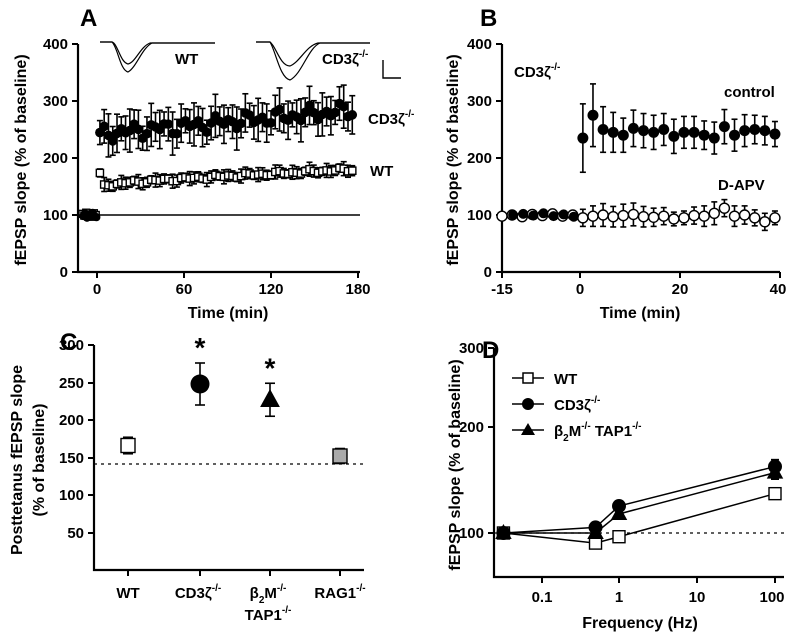 Image resolution: width=800 pixels, height=638 pixels. Describe the element at coordinates (778, 289) in the screenshot. I see `panel-b-xtick-label: 40` at that location.